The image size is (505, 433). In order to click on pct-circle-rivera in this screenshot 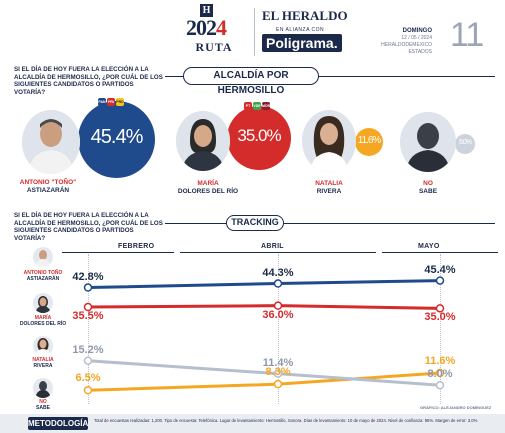, I will do `click(369, 142)`.